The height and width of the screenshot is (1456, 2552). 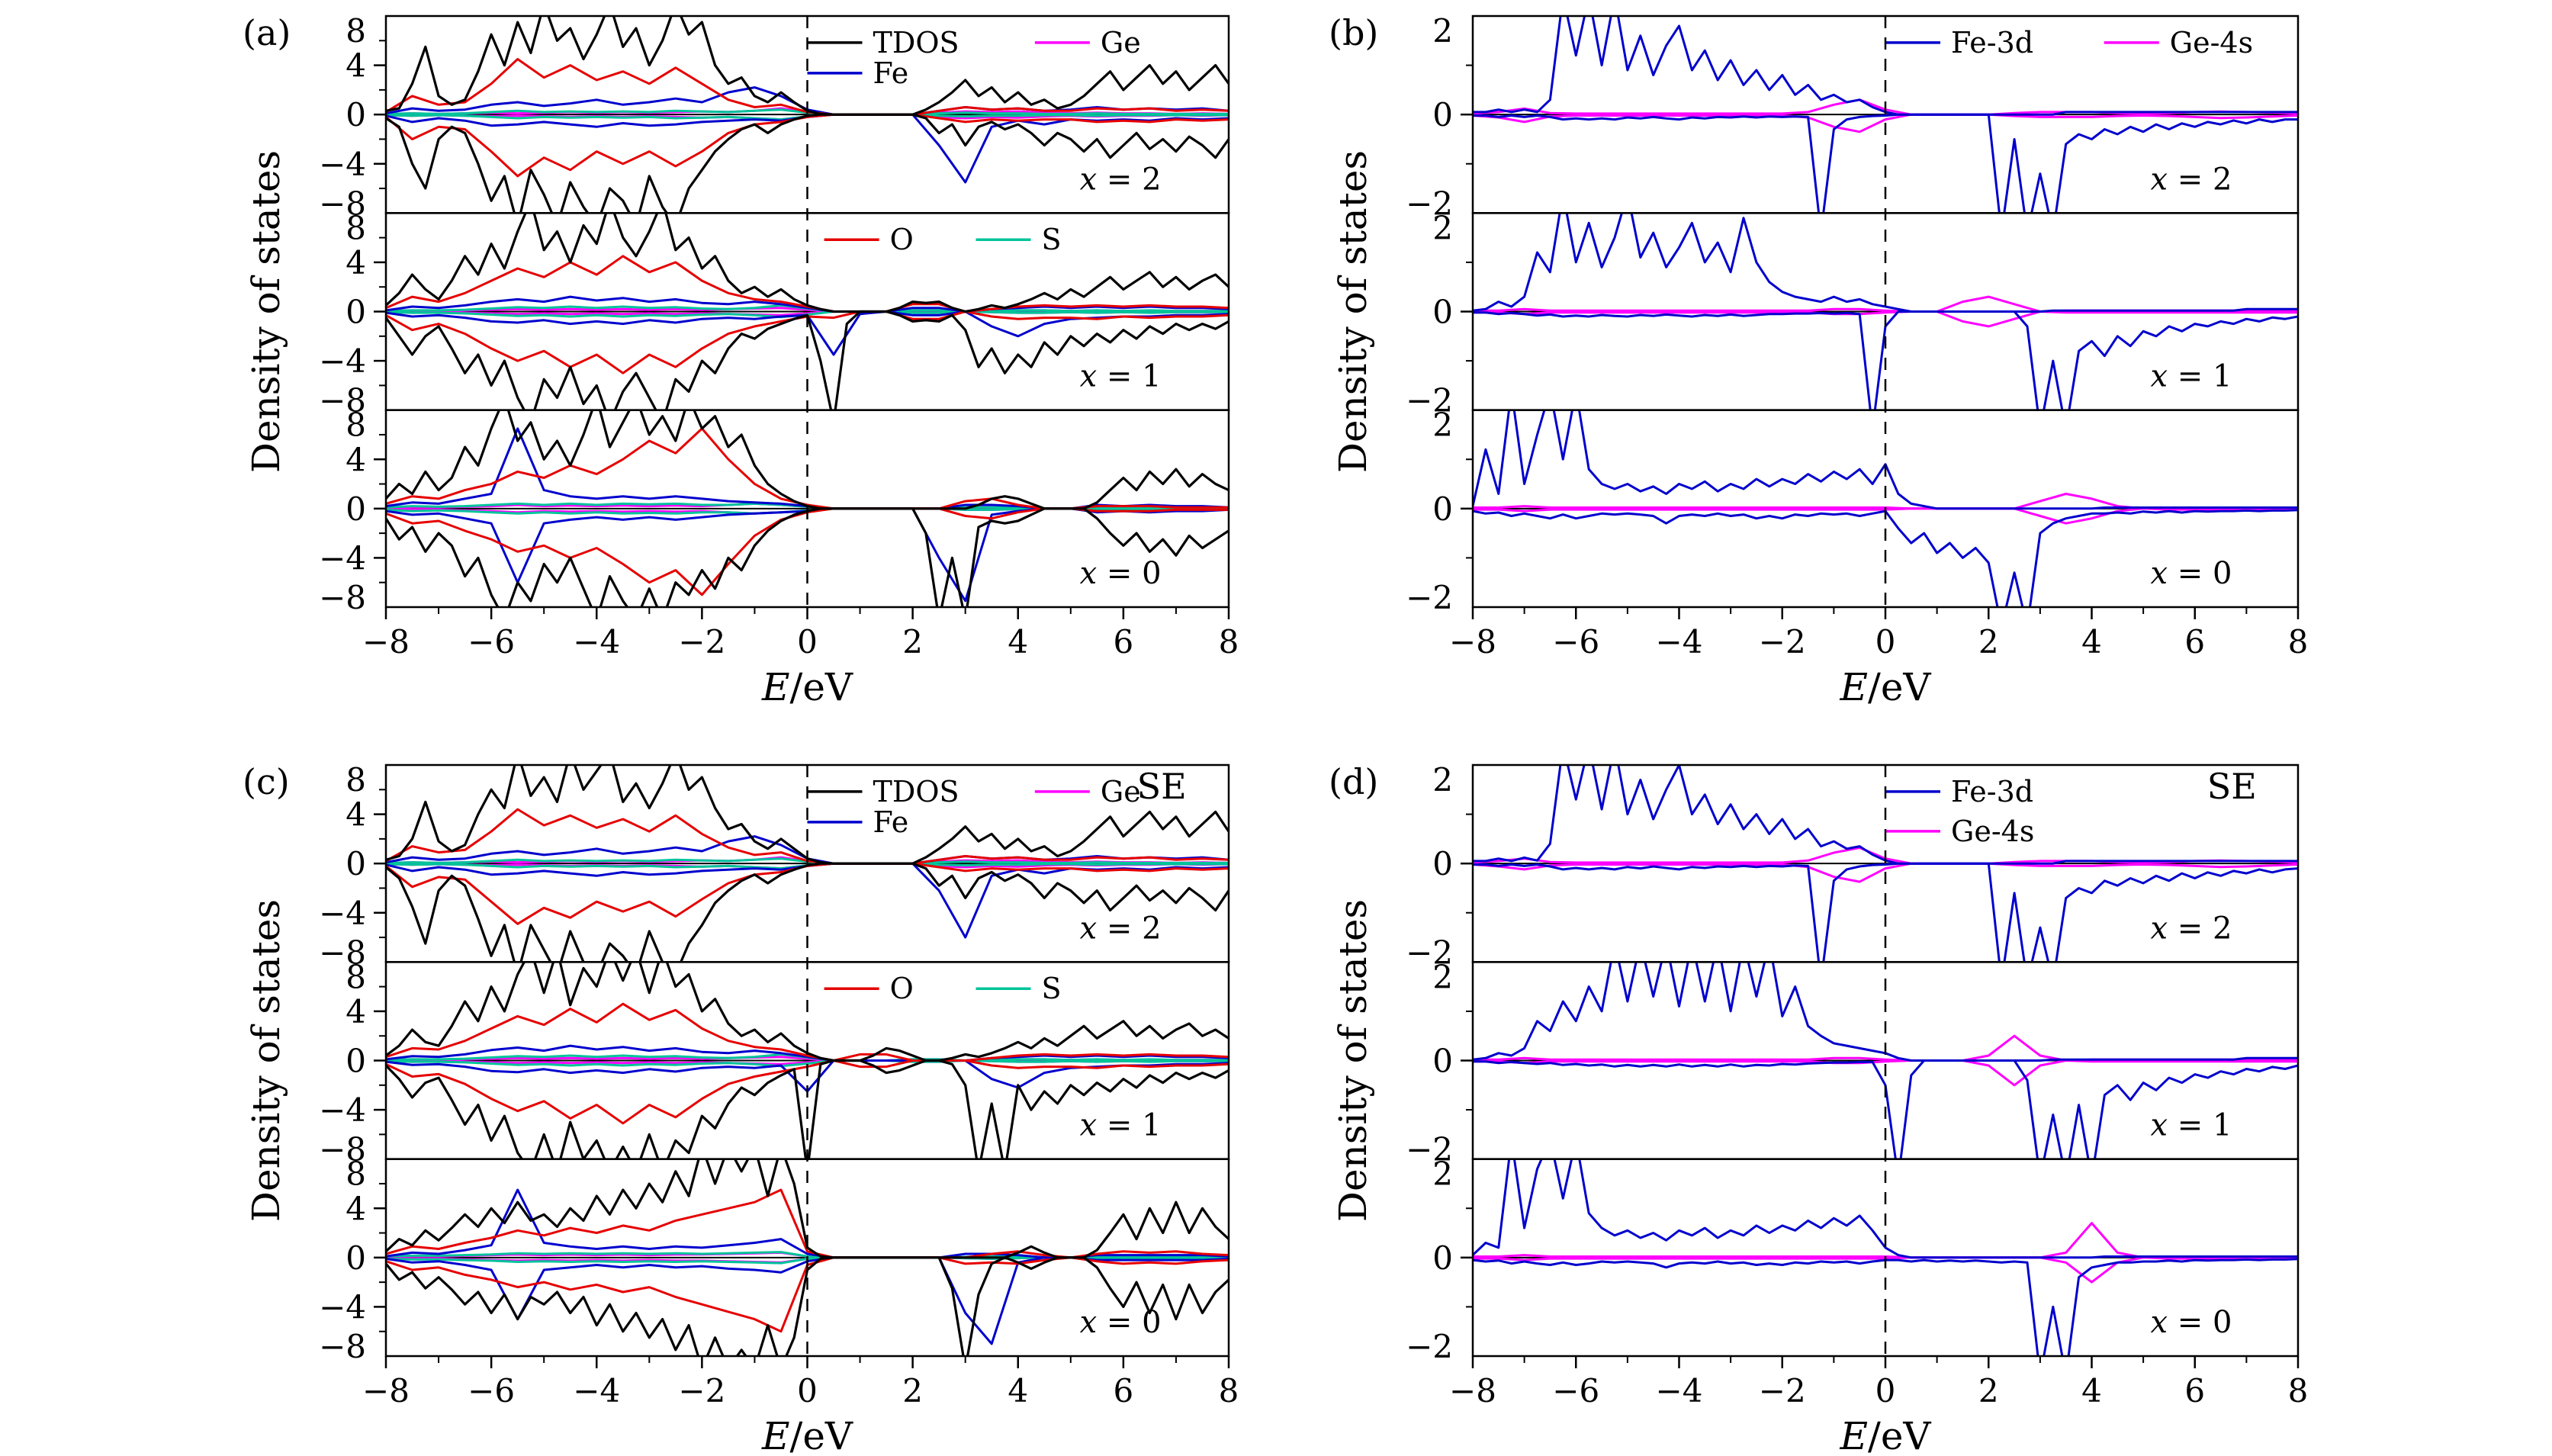 What do you see at coordinates (1354, 781) in the screenshot?
I see `panel-tag-d: (d)` at bounding box center [1354, 781].